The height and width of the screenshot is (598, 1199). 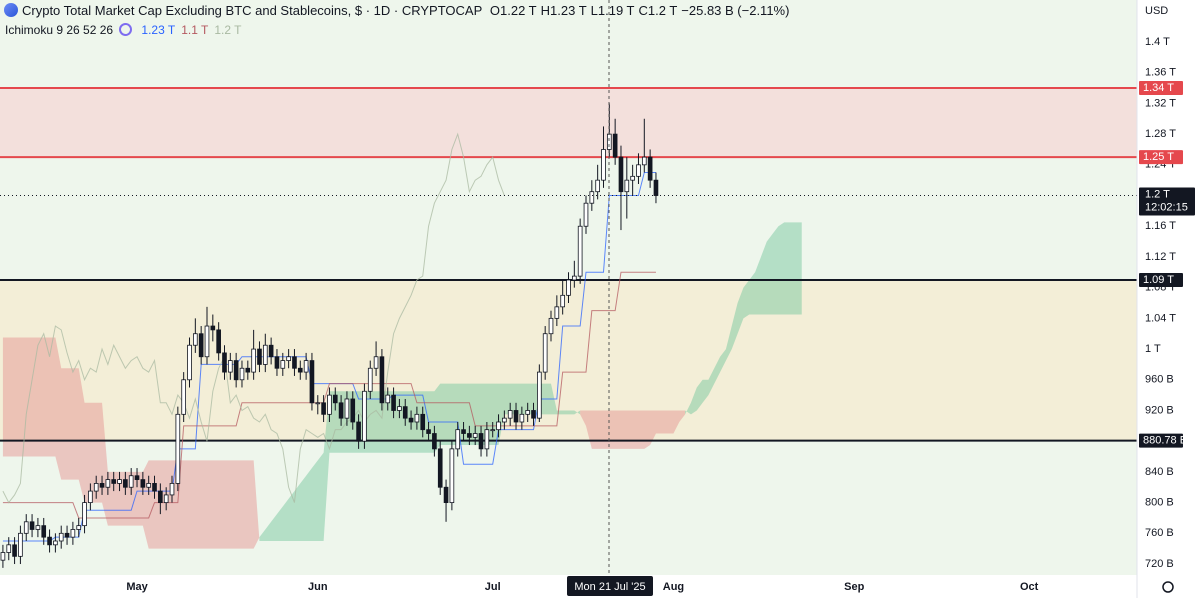 What do you see at coordinates (1165, 440) in the screenshot?
I see `level-label: 880.78 B` at bounding box center [1165, 440].